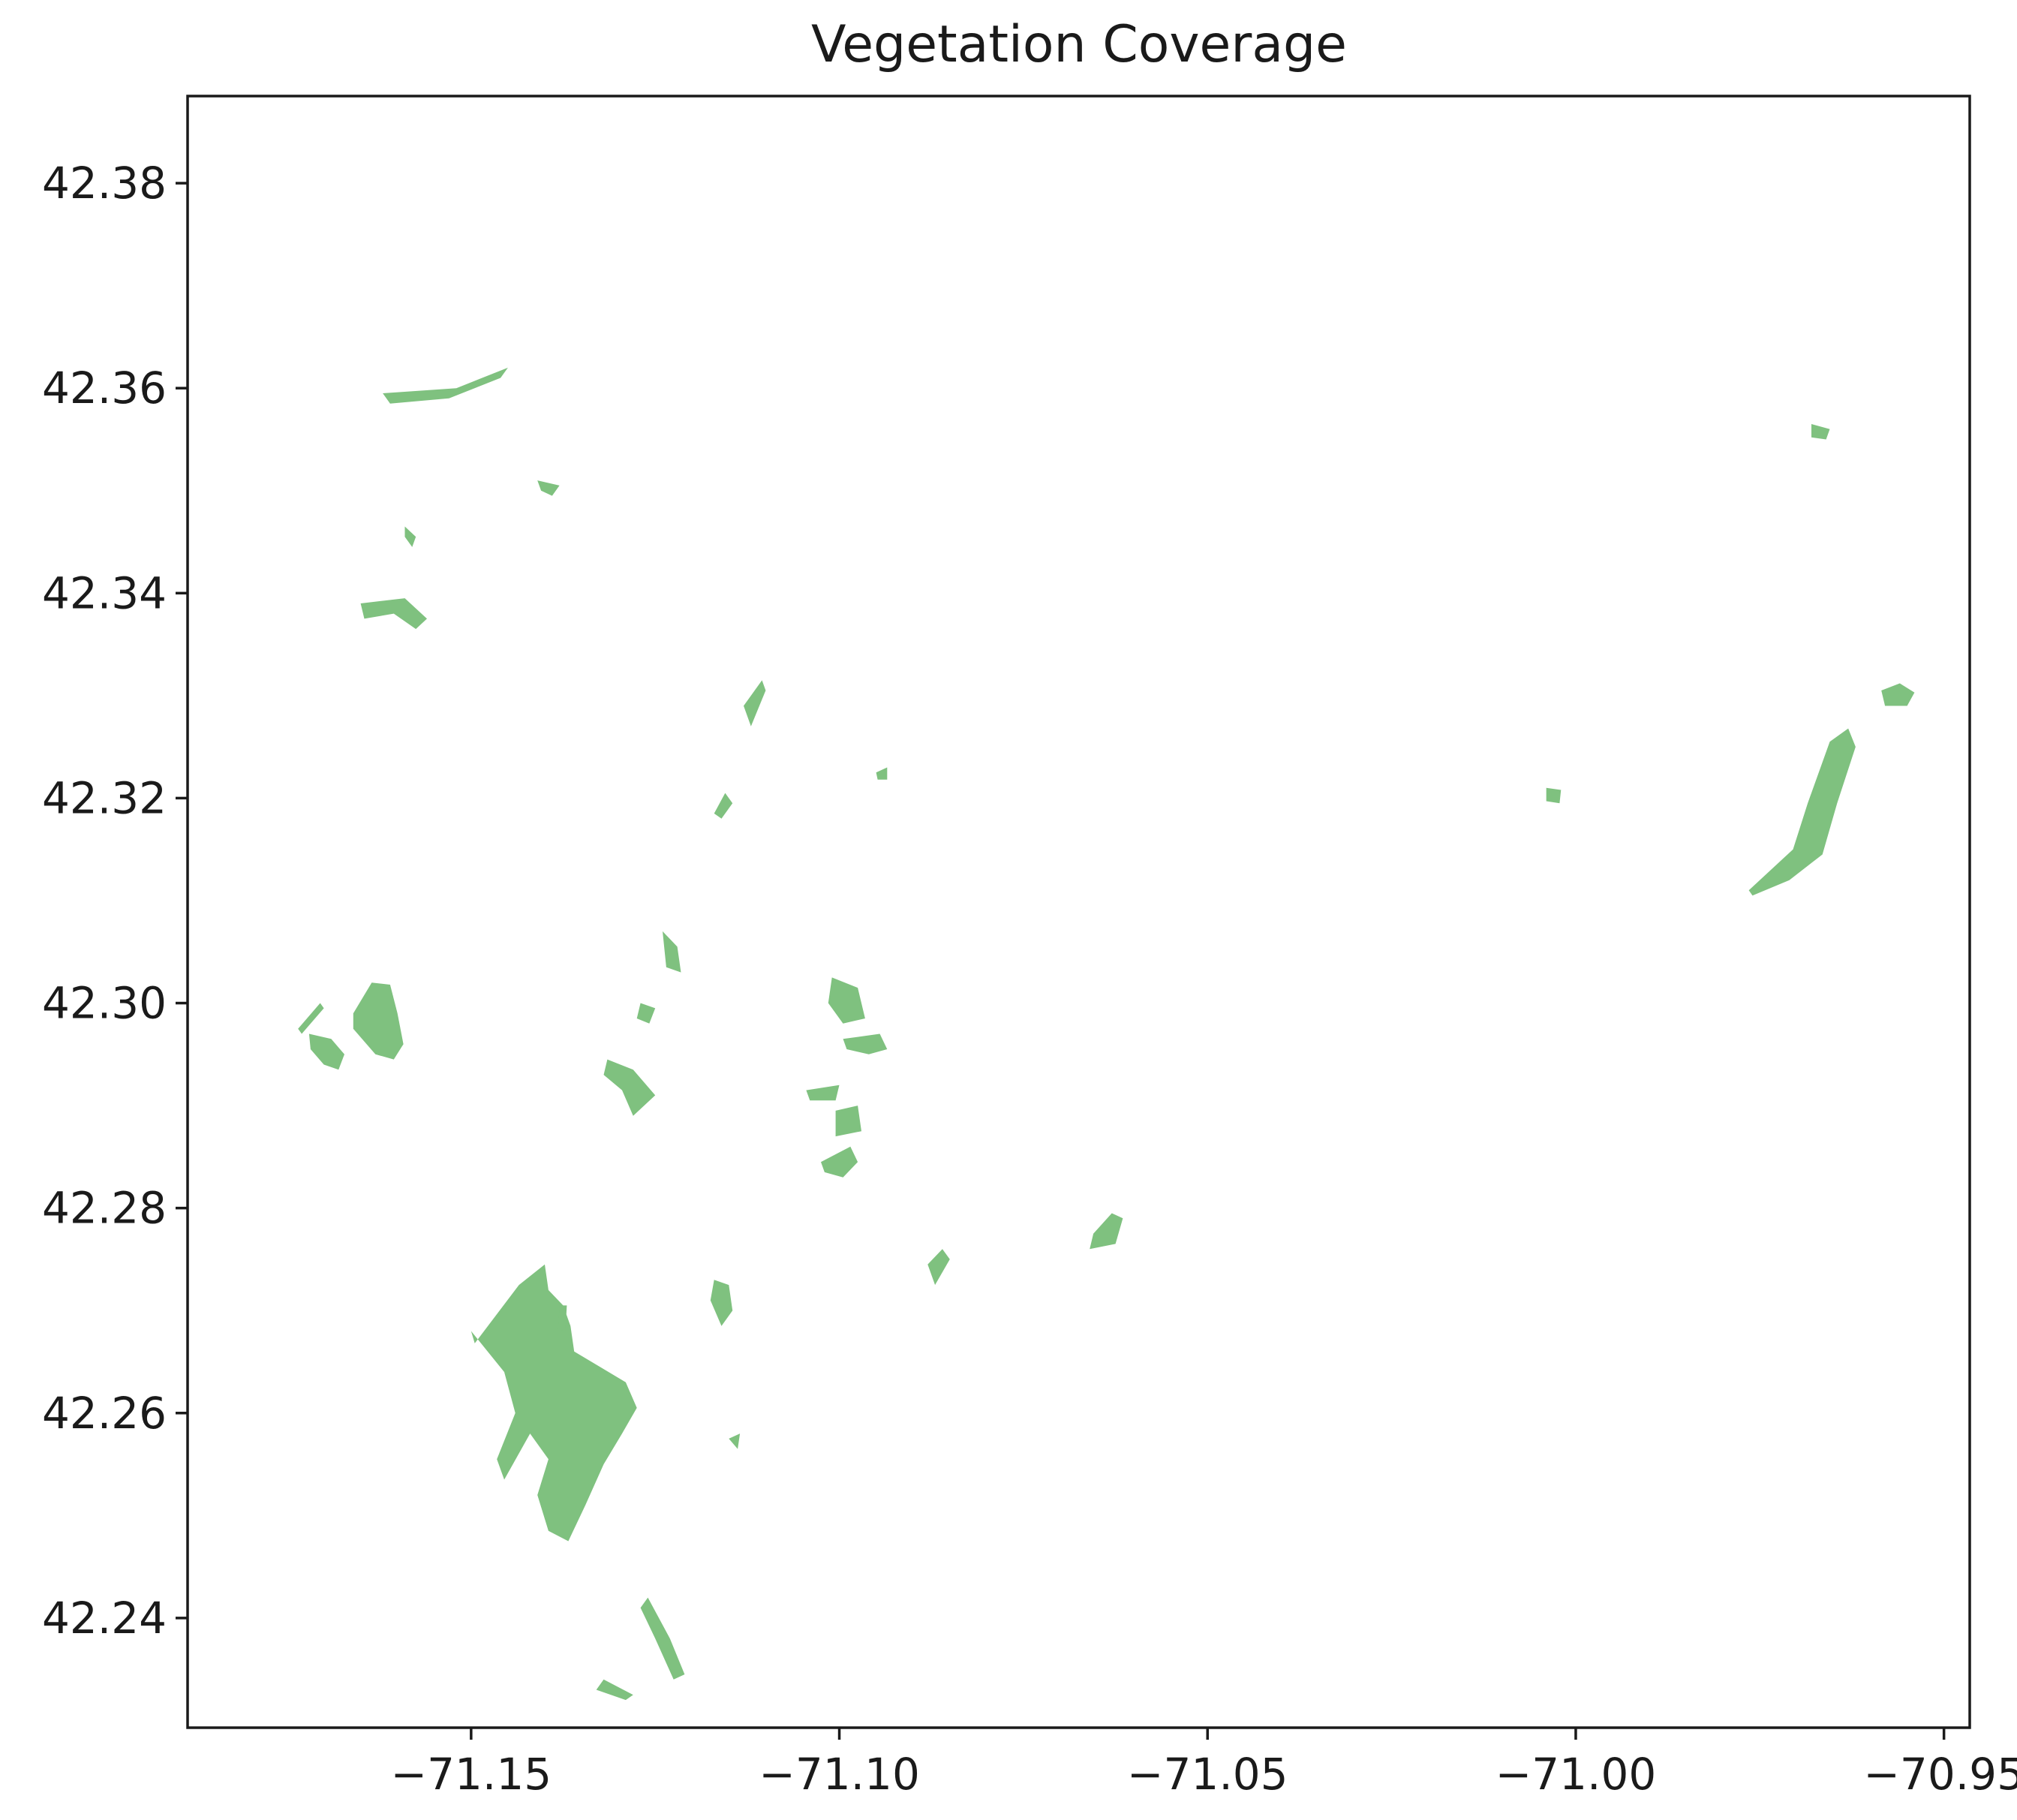 This screenshot has width=2017, height=1820. What do you see at coordinates (646, 1013) in the screenshot?
I see `vegetation-patch-central-b` at bounding box center [646, 1013].